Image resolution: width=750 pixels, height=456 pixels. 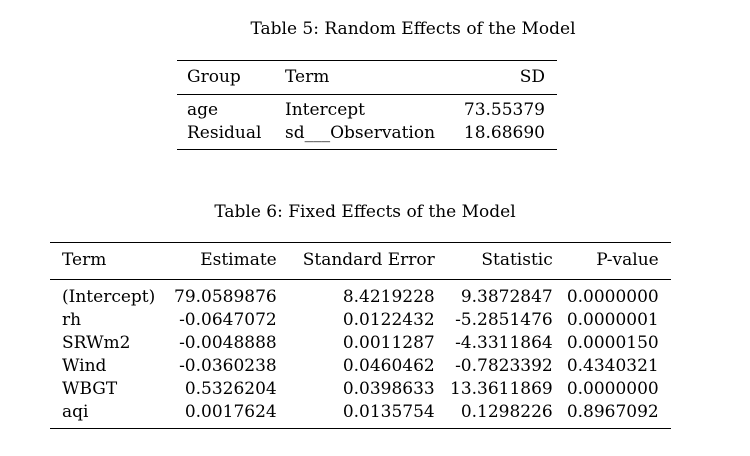 I want to click on cell-statistic: 9.3872847, so click(x=506, y=297).